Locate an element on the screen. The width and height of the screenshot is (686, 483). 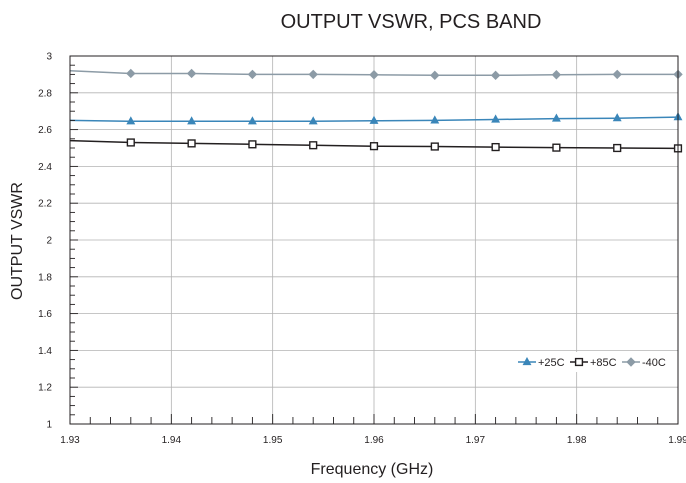
chart-title: OUTPUT VSWR, PCS BAND is located at coordinates (411, 22).